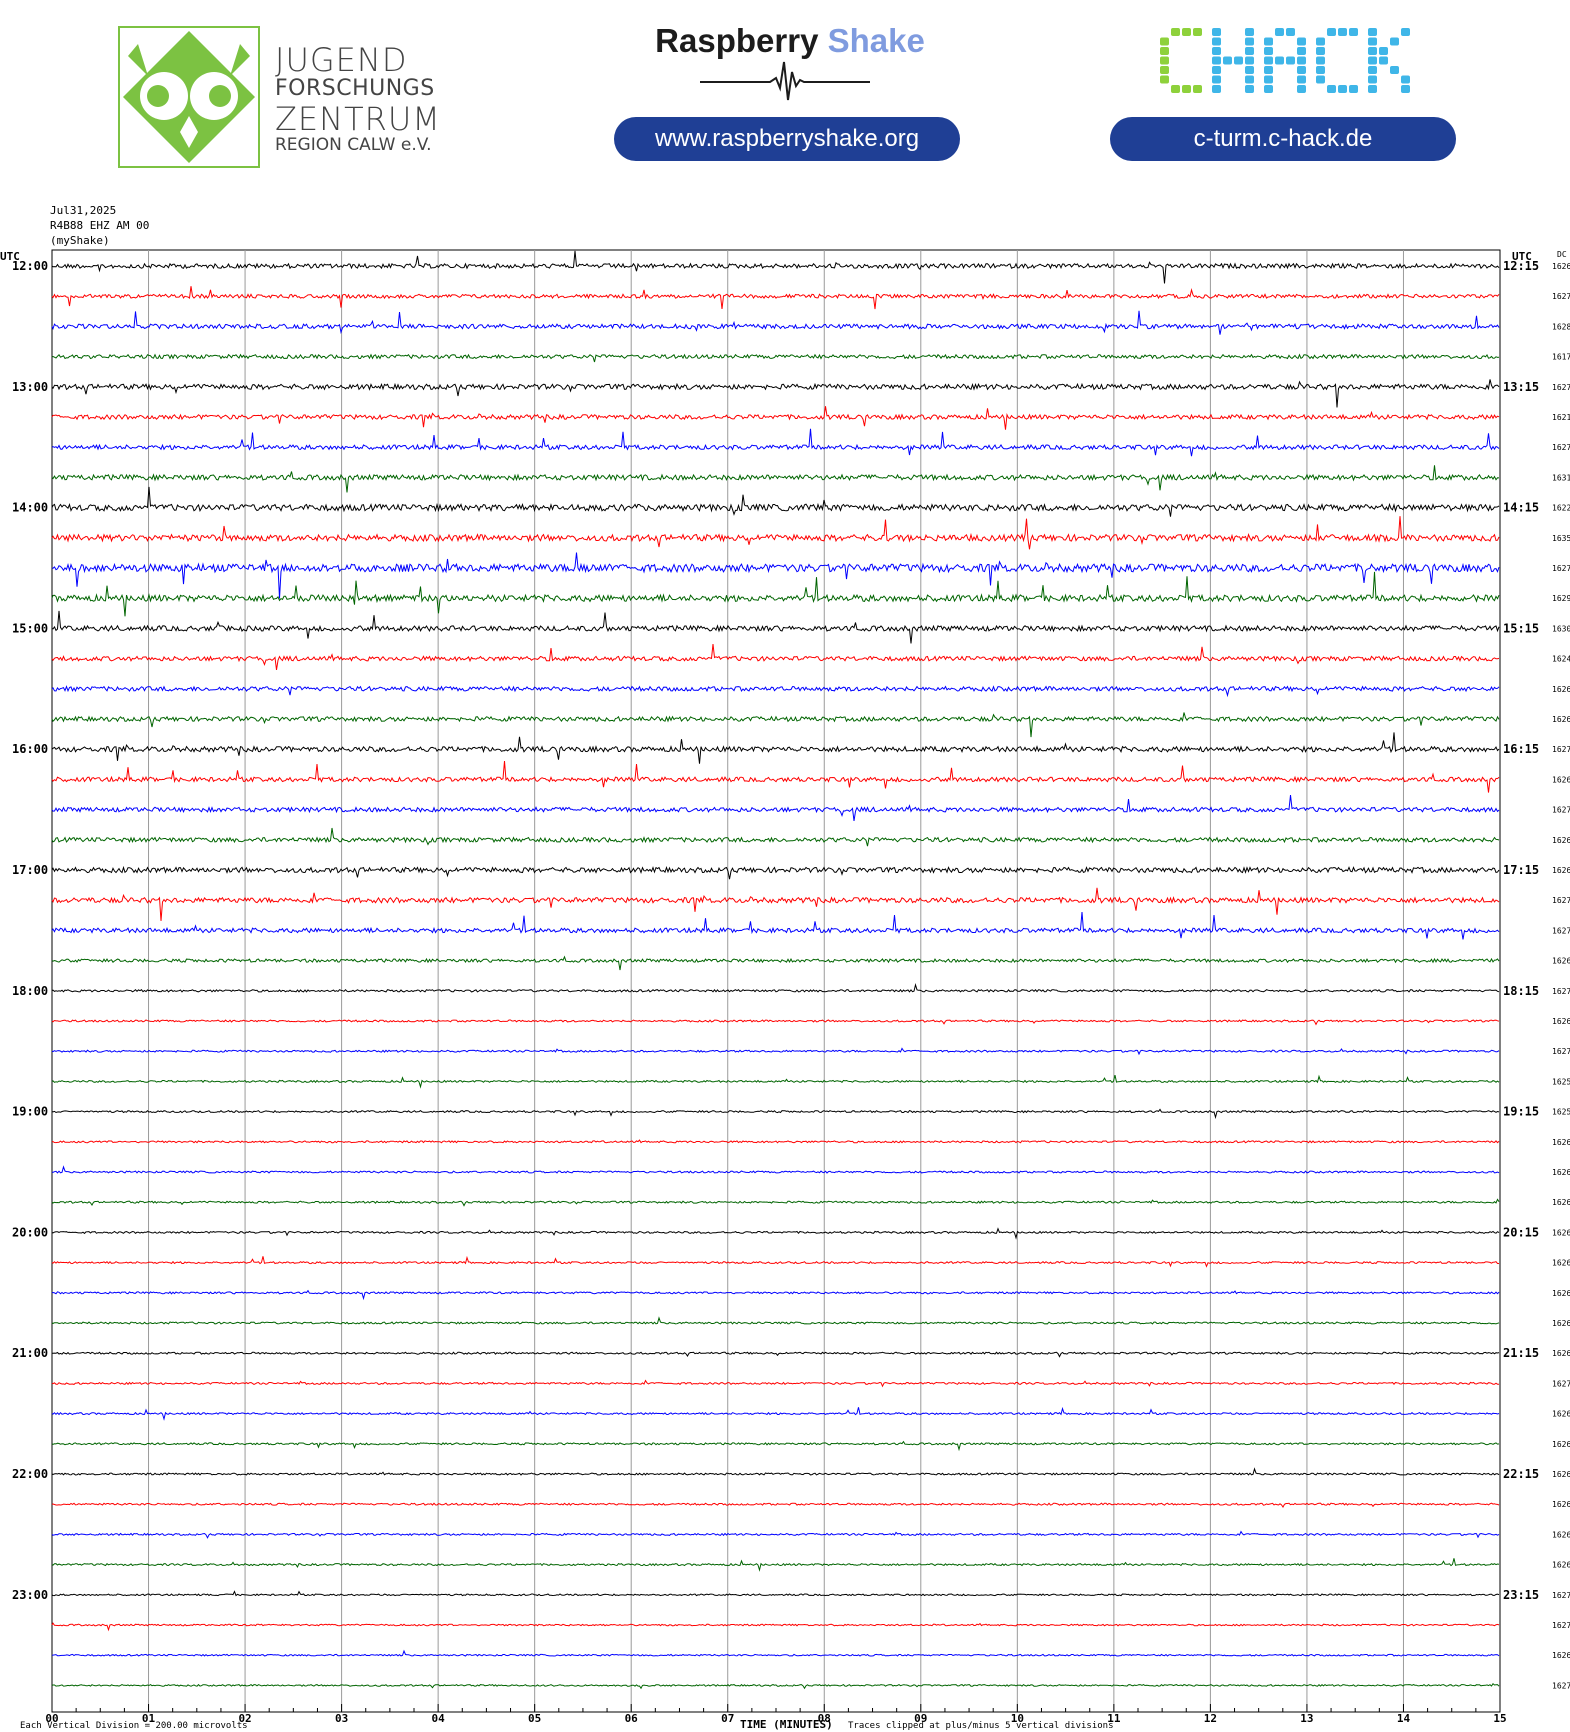  Describe the element at coordinates (1561, 628) in the screenshot. I see `dc-value: 16303` at that location.